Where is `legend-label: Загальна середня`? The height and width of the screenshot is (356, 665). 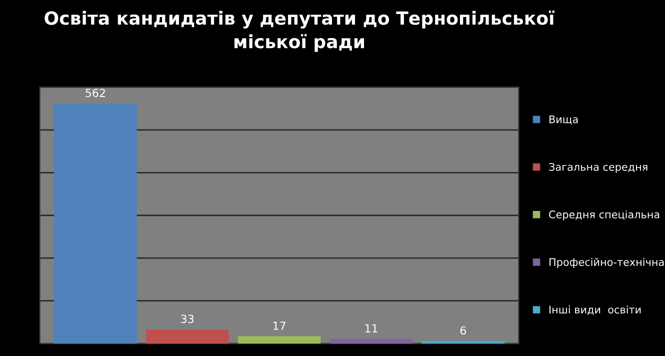
legend-label: Загальна середня is located at coordinates (598, 167).